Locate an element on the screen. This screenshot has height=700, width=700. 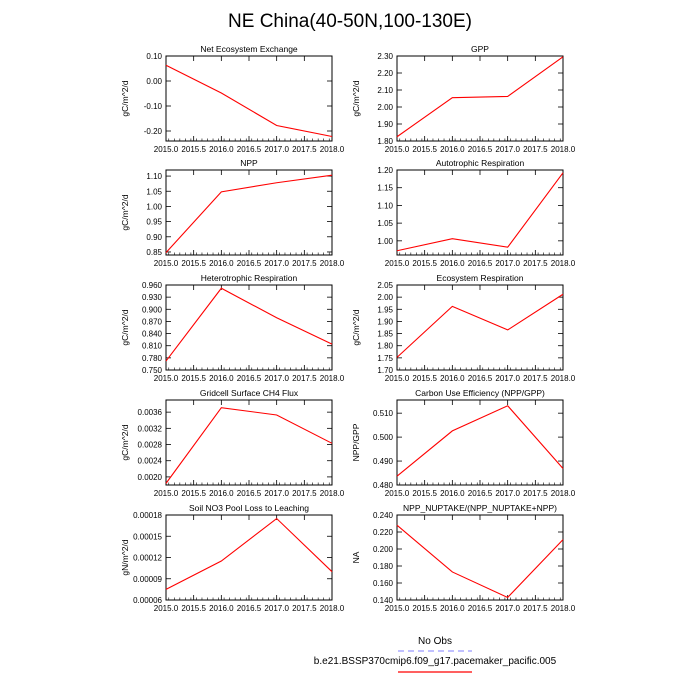
panel-title: GPP is located at coordinates (480, 49).